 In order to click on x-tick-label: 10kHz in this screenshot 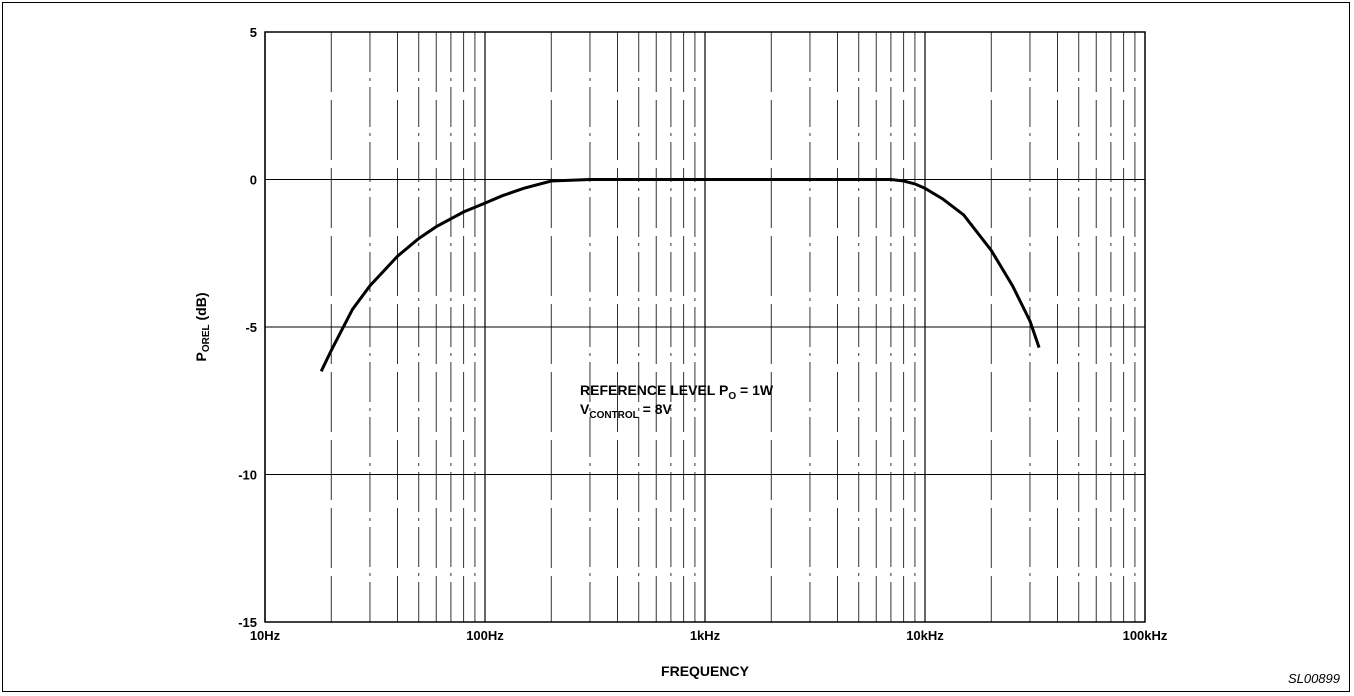, I will do `click(925, 635)`.